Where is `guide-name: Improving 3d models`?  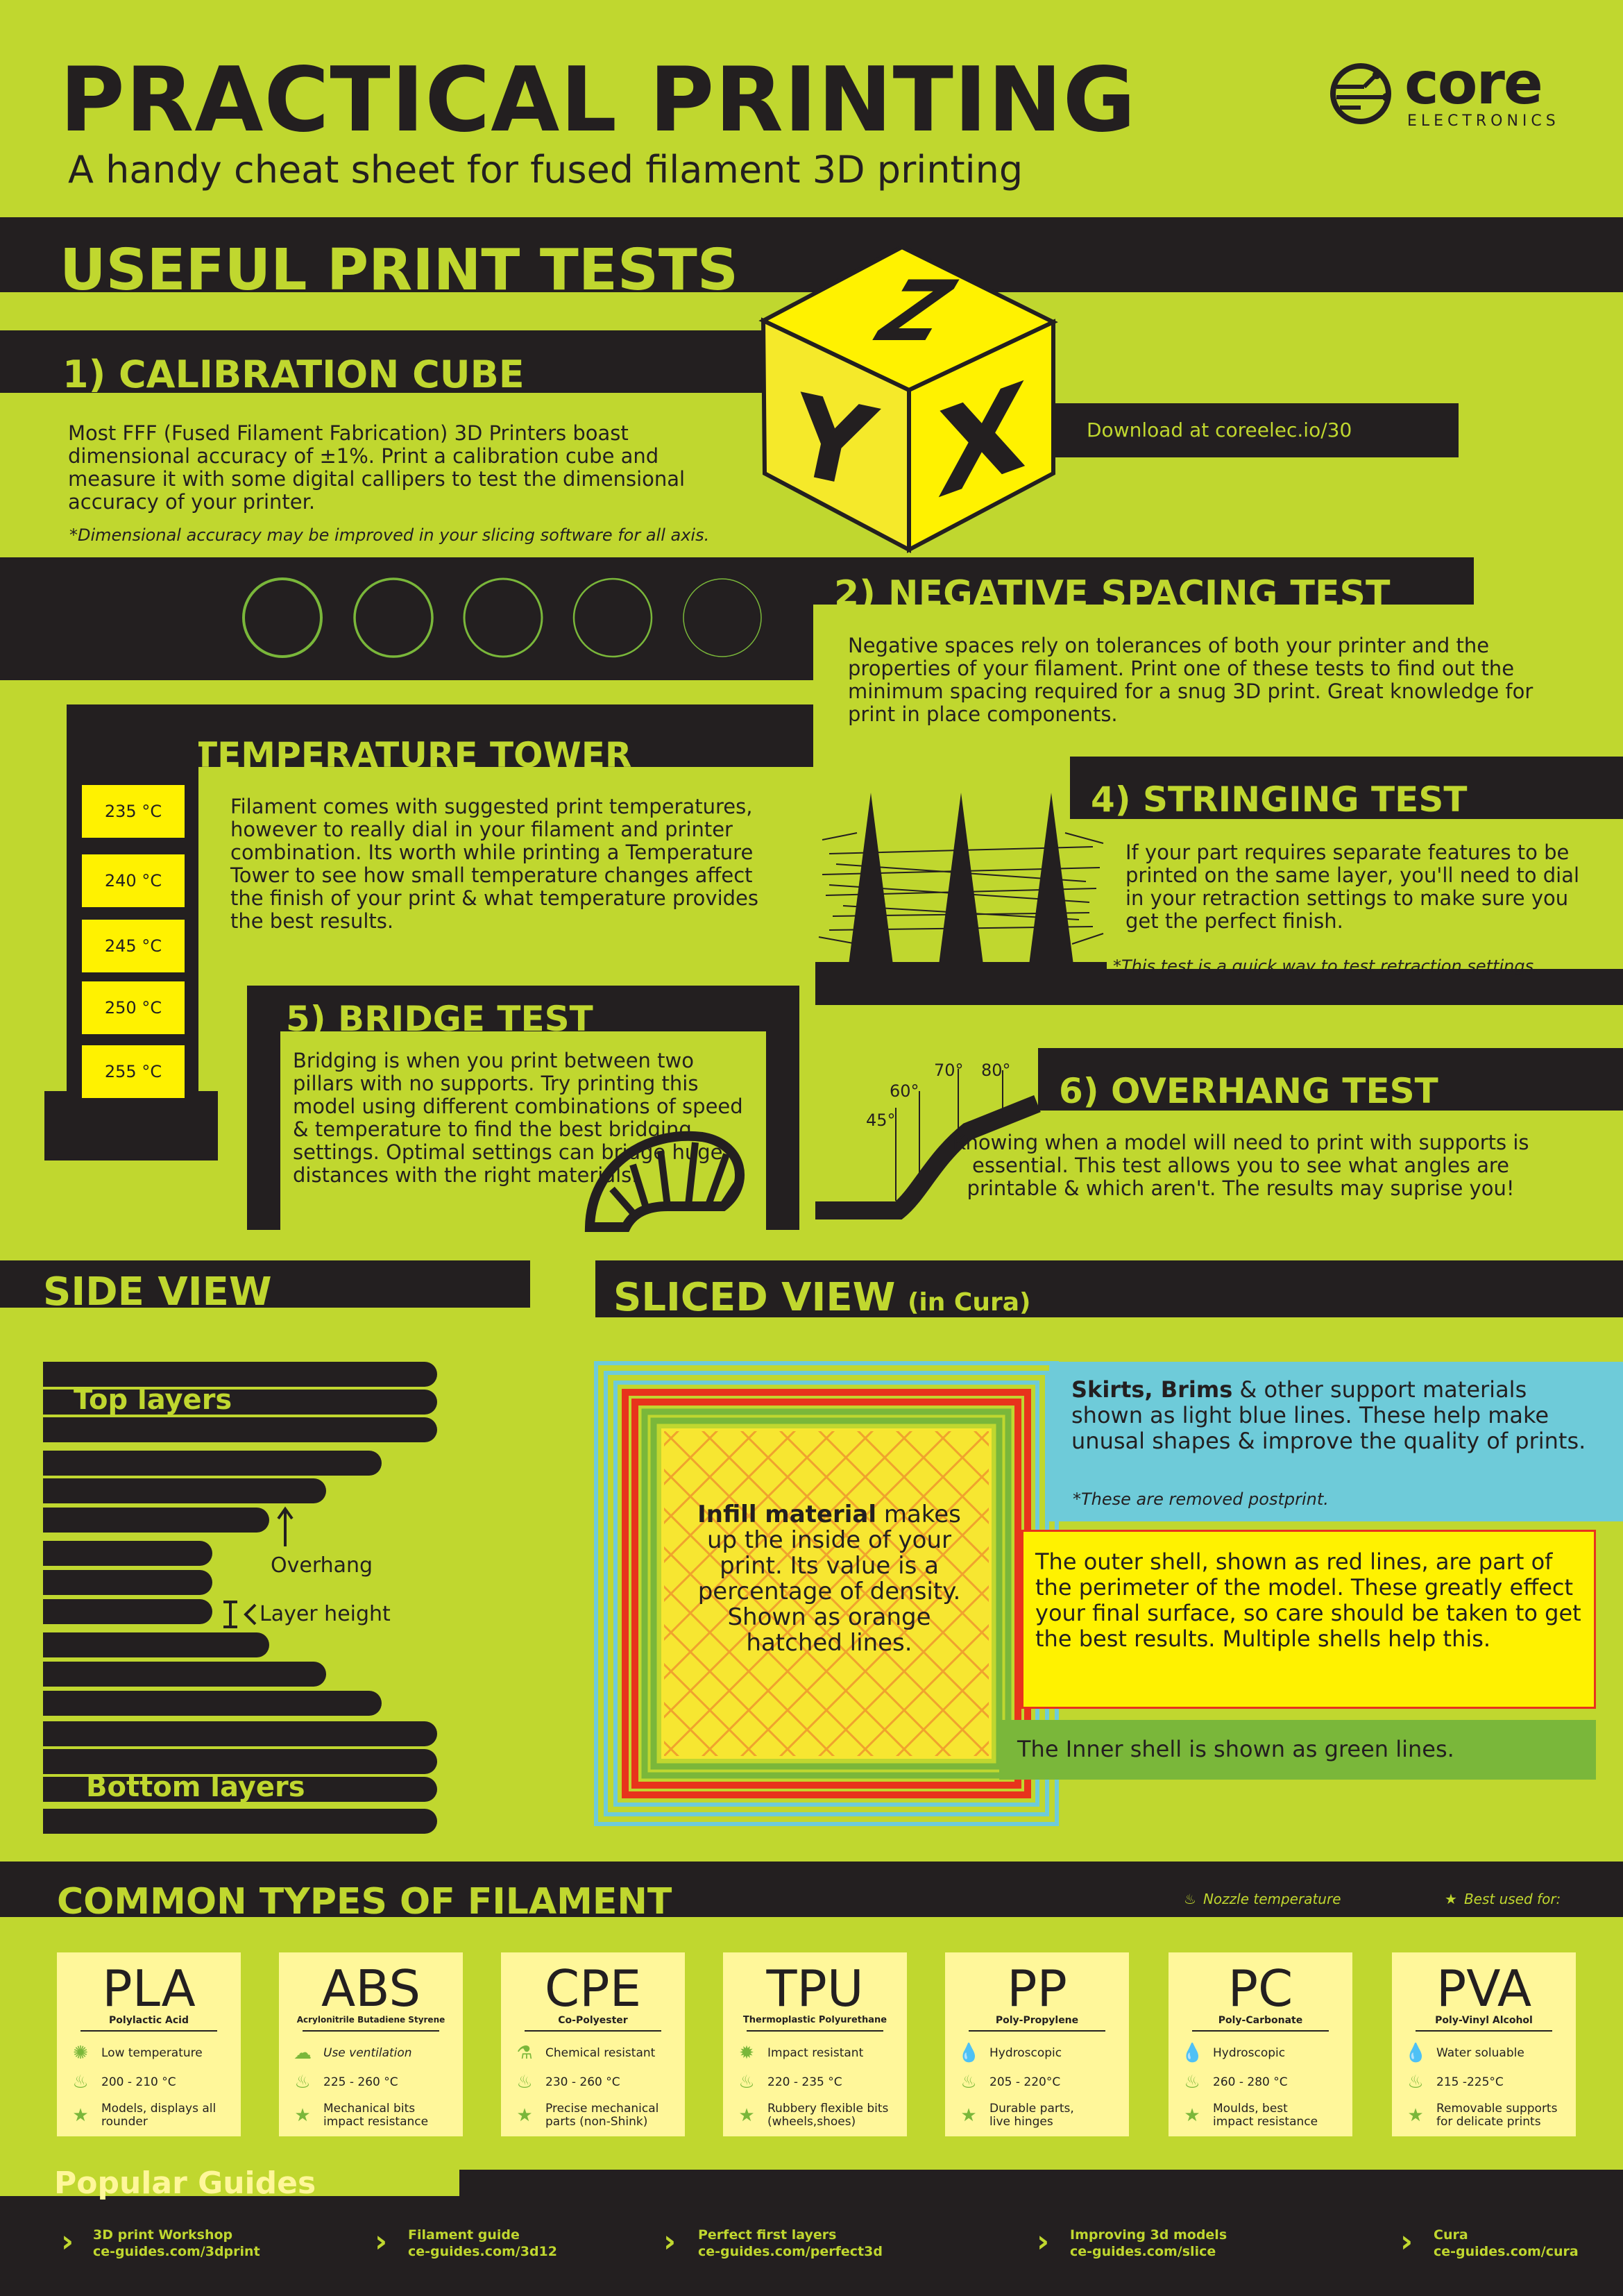
guide-name: Improving 3d models is located at coordinates (1148, 2235).